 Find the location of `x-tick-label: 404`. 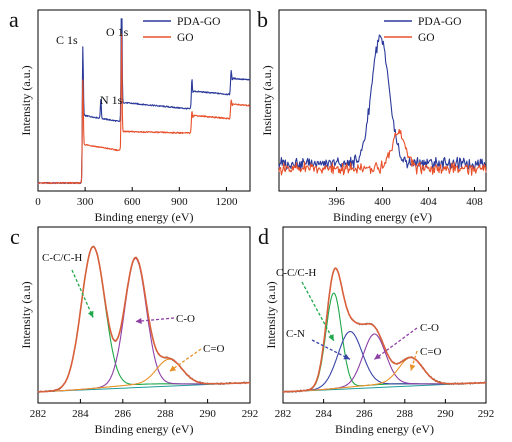

x-tick-label: 404 is located at coordinates (428, 202).